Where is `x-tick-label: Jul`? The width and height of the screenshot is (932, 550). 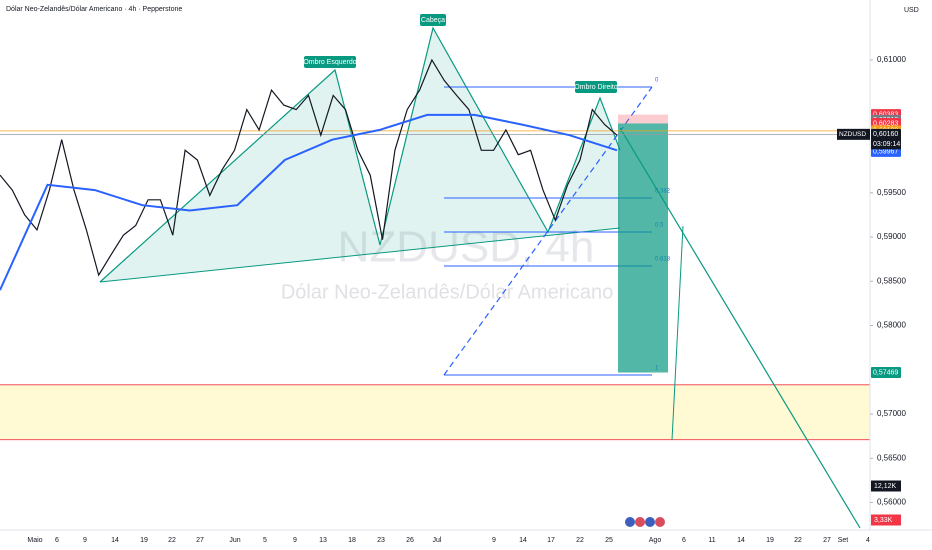
x-tick-label: Jul is located at coordinates (437, 540).